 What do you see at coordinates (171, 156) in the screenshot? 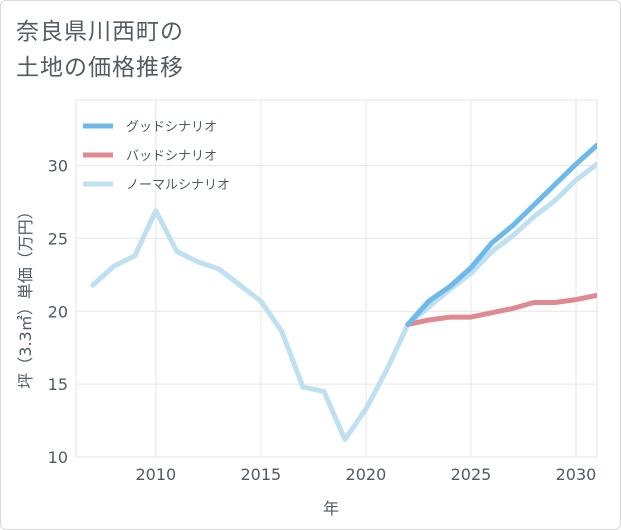
I see `legend-label: バッドシナリオ` at bounding box center [171, 156].